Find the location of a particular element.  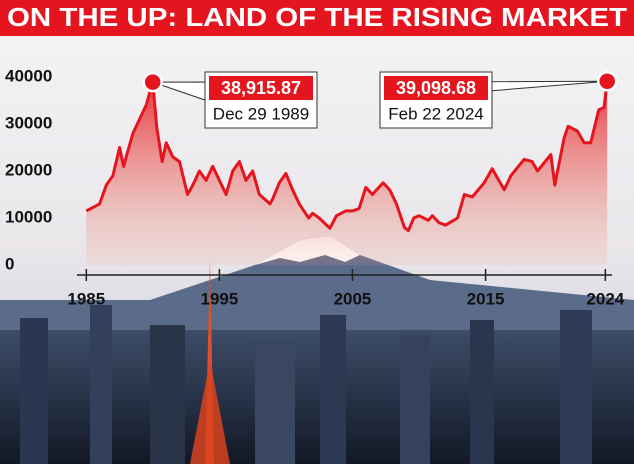

x-tick-label: 1985 is located at coordinates (86, 298).